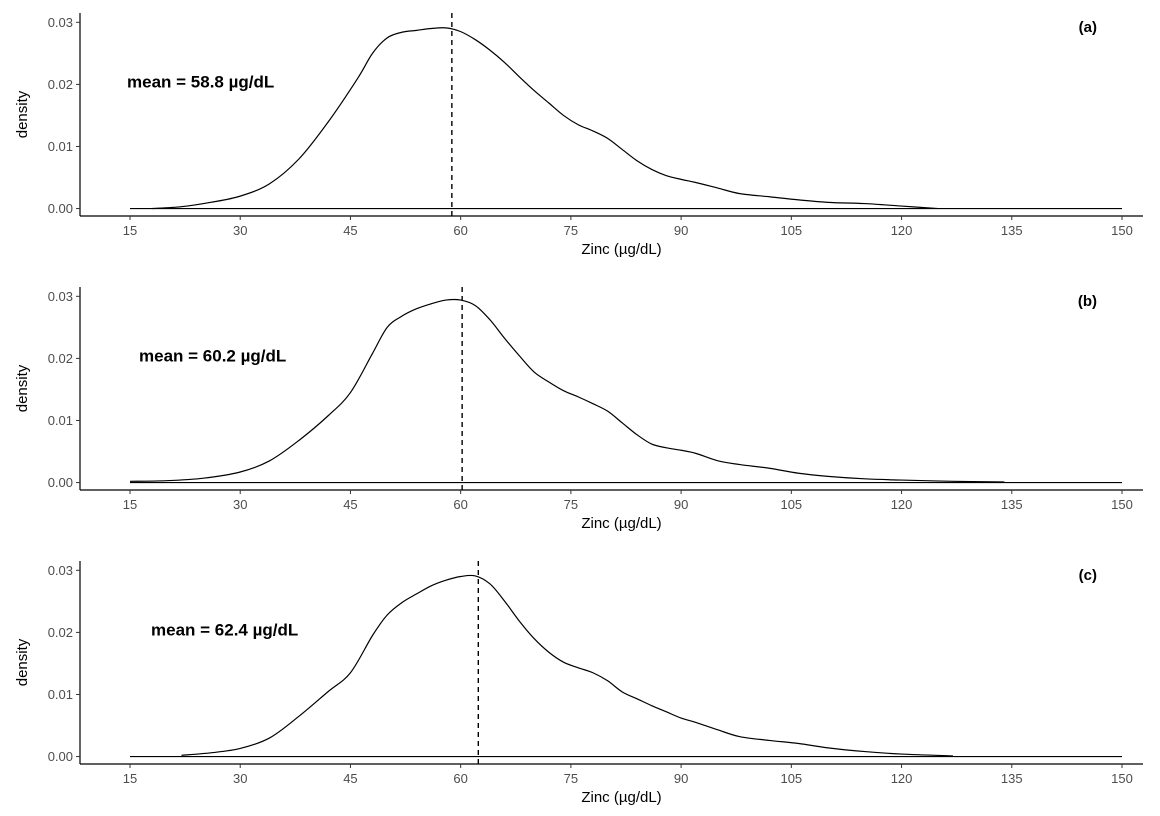  What do you see at coordinates (1088, 27) in the screenshot?
I see `panel-tag: (a)` at bounding box center [1088, 27].